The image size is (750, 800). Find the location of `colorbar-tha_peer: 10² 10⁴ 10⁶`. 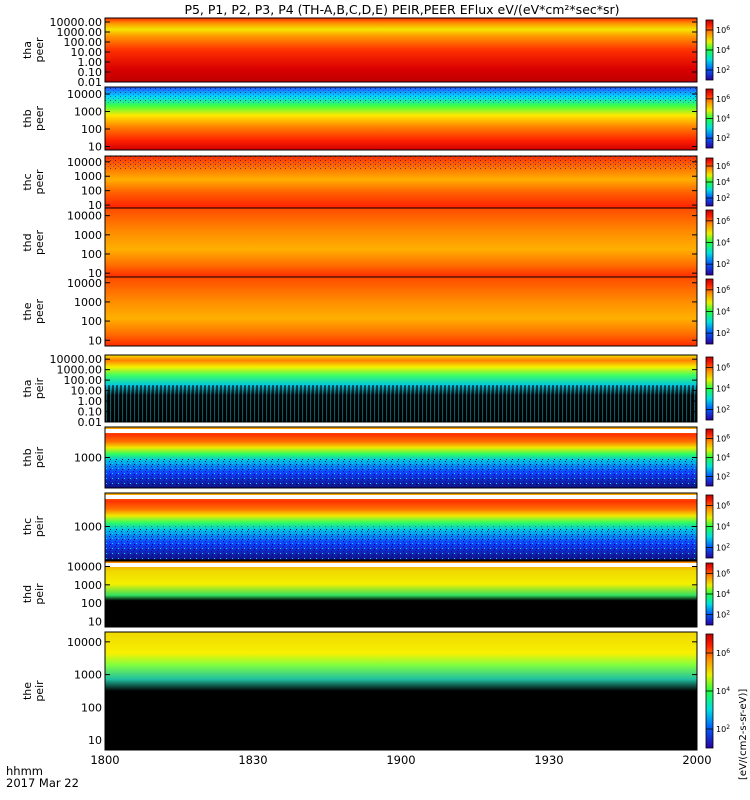

colorbar-tha_peer: 10² 10⁴ 10⁶ is located at coordinates (717, 50).